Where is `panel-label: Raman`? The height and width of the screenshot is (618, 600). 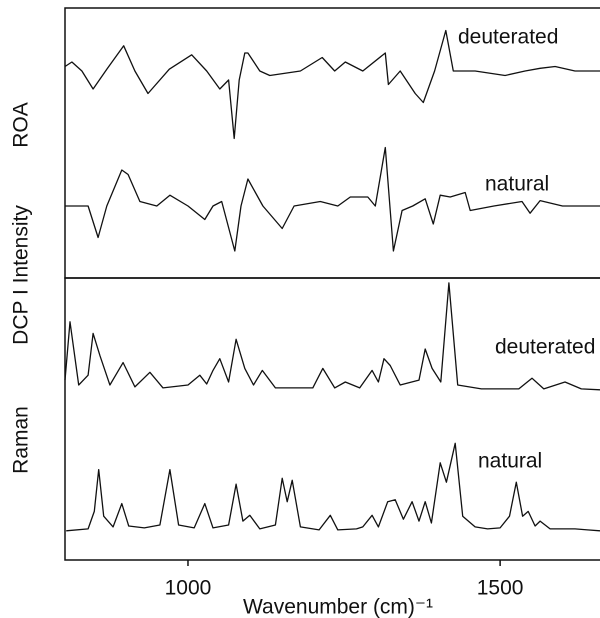
panel-label: Raman is located at coordinates (21, 440).